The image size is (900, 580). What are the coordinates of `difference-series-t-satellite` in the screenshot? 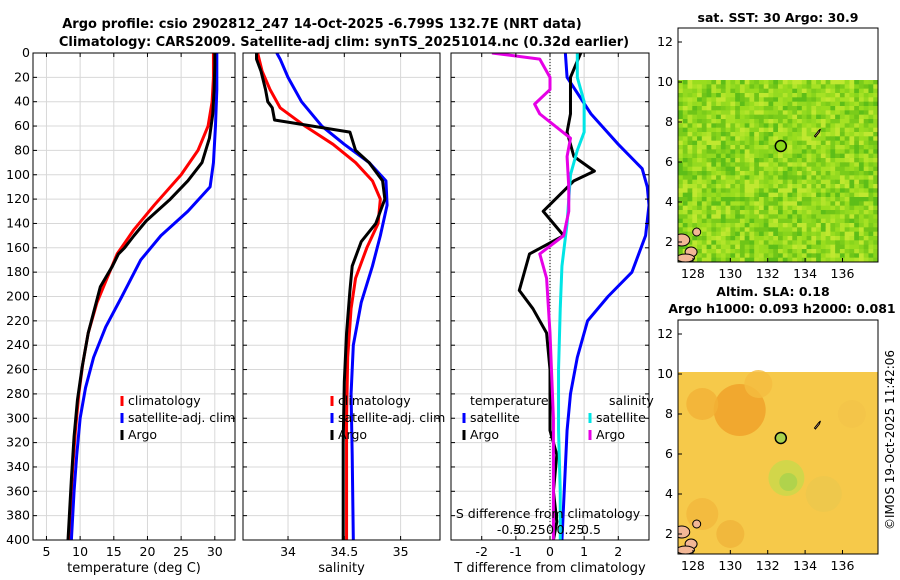 It's located at (604, 296).